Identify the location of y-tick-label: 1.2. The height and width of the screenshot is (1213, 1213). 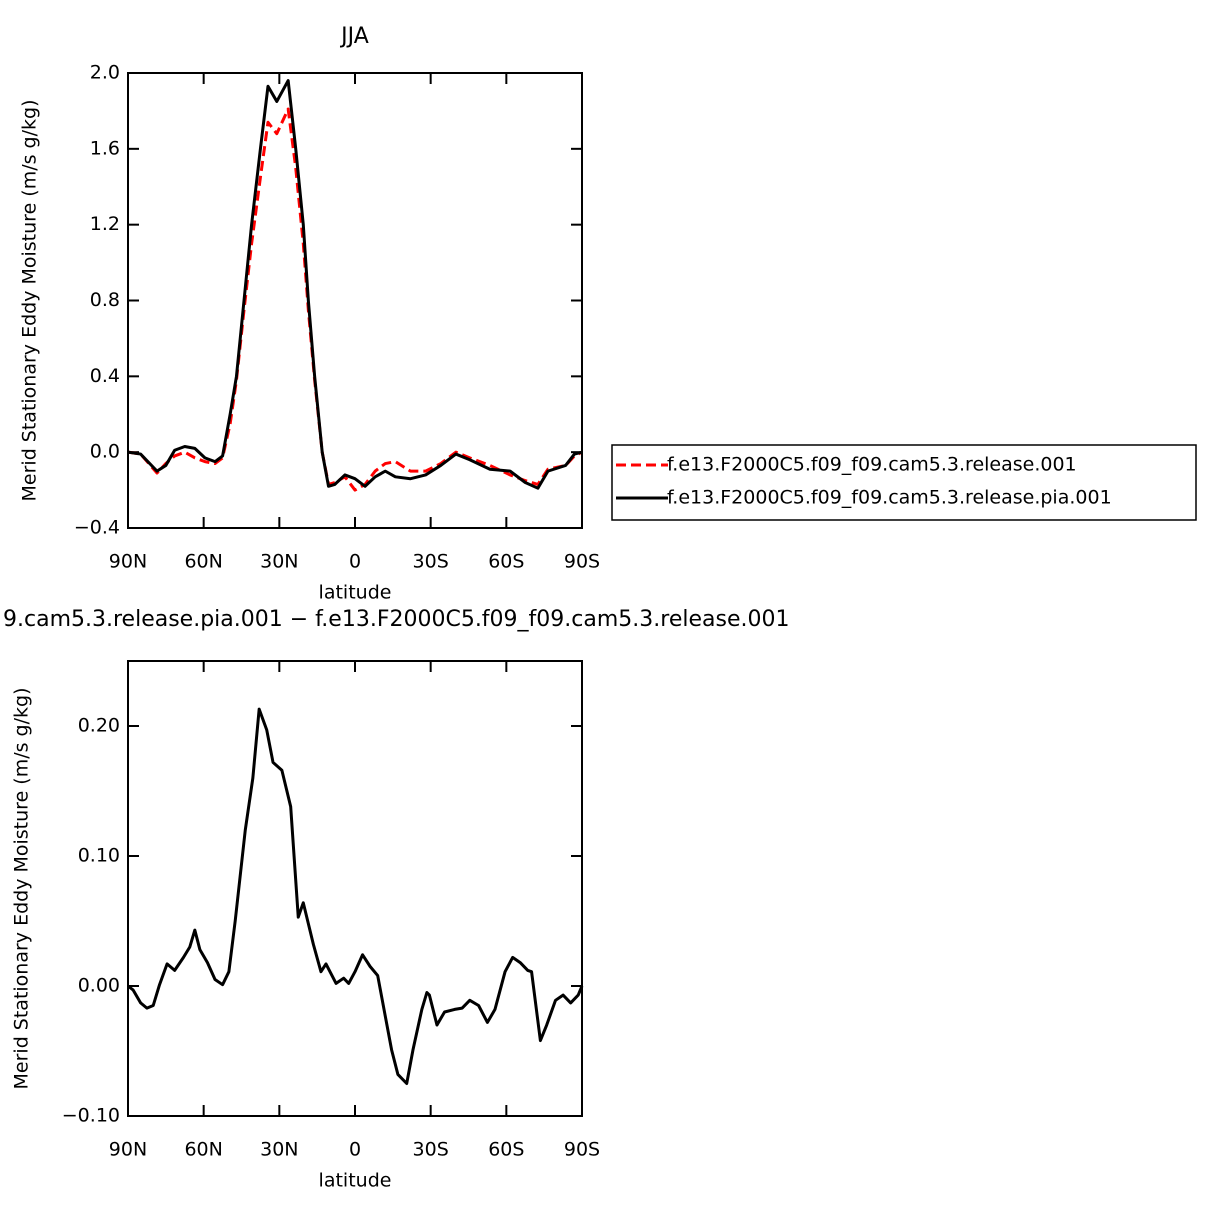
(105, 224).